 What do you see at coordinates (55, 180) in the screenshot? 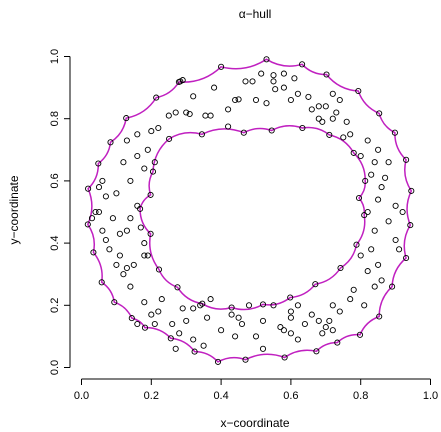
I see `y-tick-label: 0.6` at bounding box center [55, 180].